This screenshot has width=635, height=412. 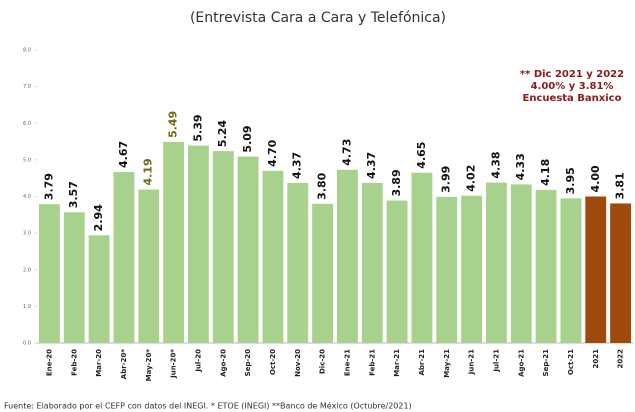 I want to click on x-tick-label: Sep-21, so click(x=546, y=363).